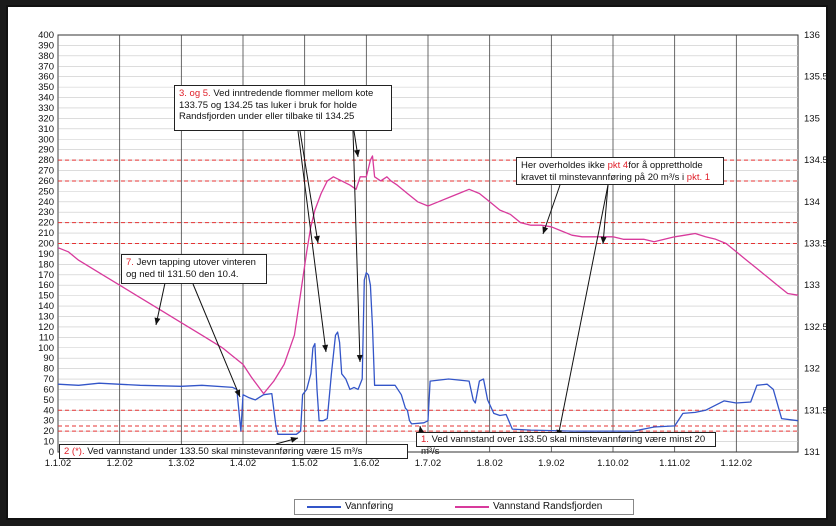 This screenshot has width=836, height=526. What do you see at coordinates (195, 93) in the screenshot?
I see `annotation-3-5-ref: 3. og 5.` at bounding box center [195, 93].